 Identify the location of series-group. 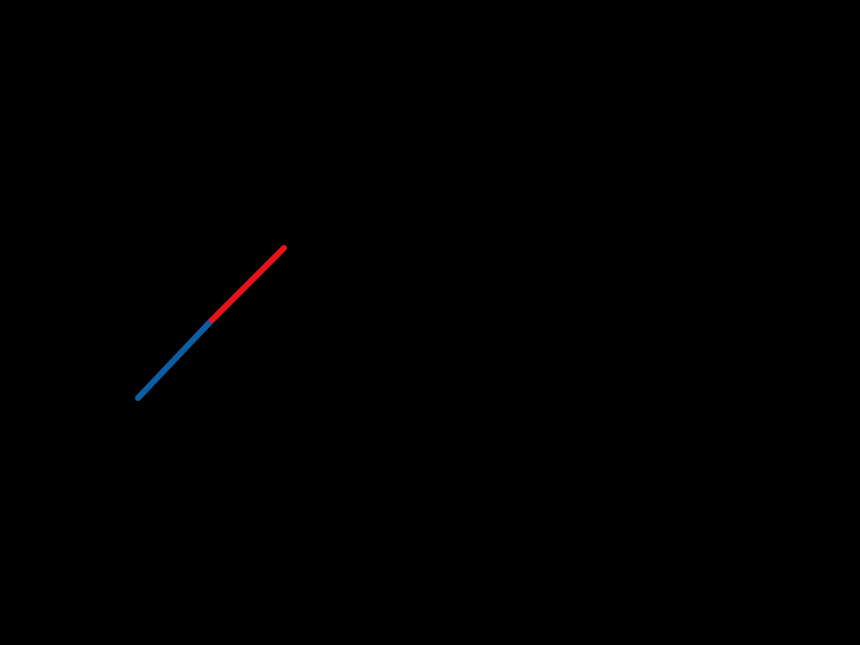
(211, 323).